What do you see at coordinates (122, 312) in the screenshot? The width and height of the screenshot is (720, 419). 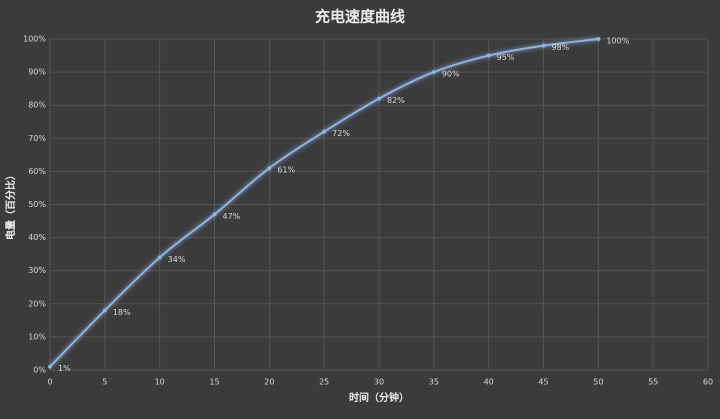 I see `data-label: 18%` at bounding box center [122, 312].